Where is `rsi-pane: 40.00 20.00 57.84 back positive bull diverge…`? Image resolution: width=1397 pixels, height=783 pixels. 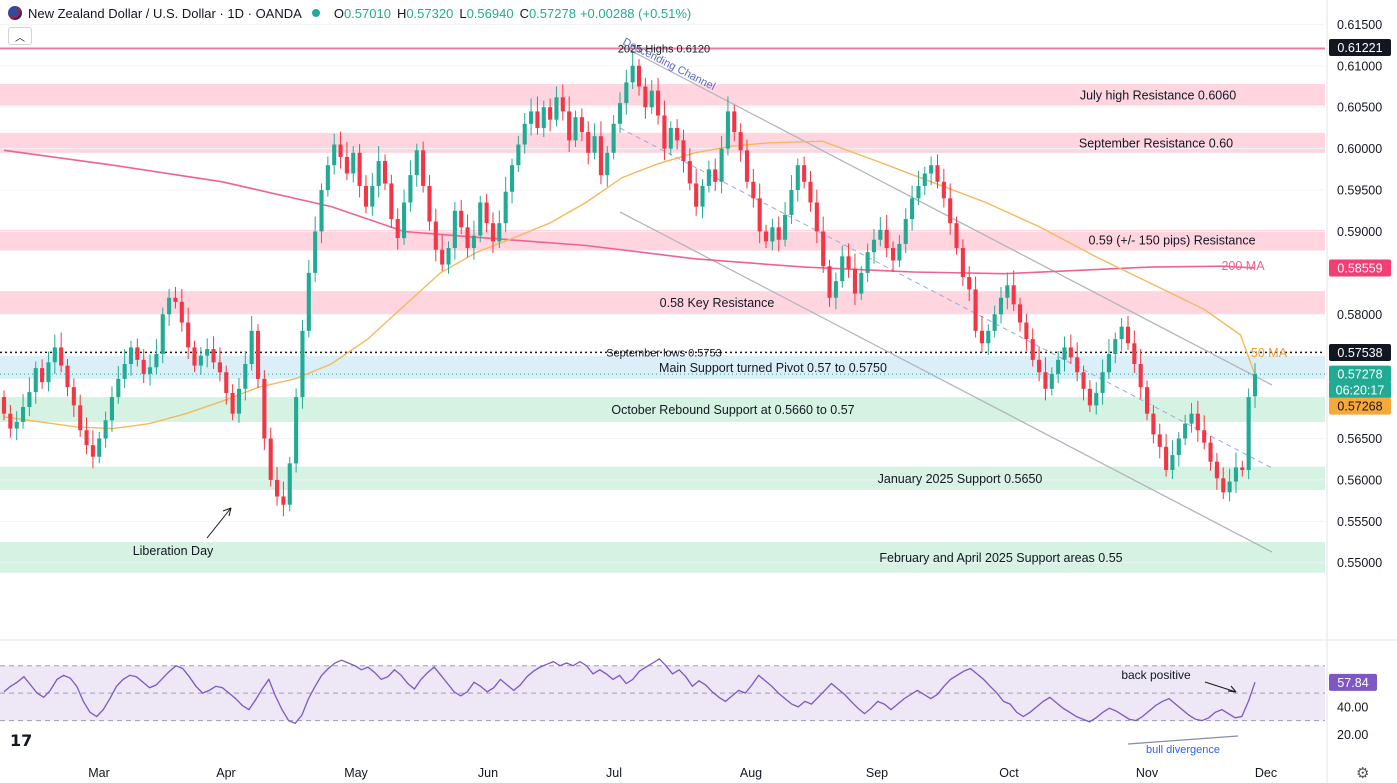 rsi-pane: 40.00 20.00 57.84 back positive bull diverge… is located at coordinates (698, 697).